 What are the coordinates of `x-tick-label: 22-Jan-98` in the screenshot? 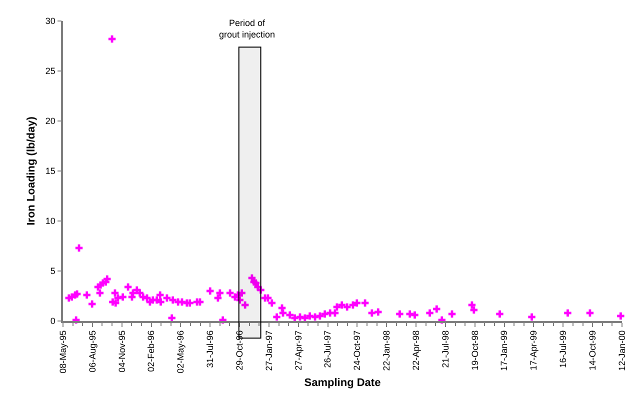 It's located at (387, 350).